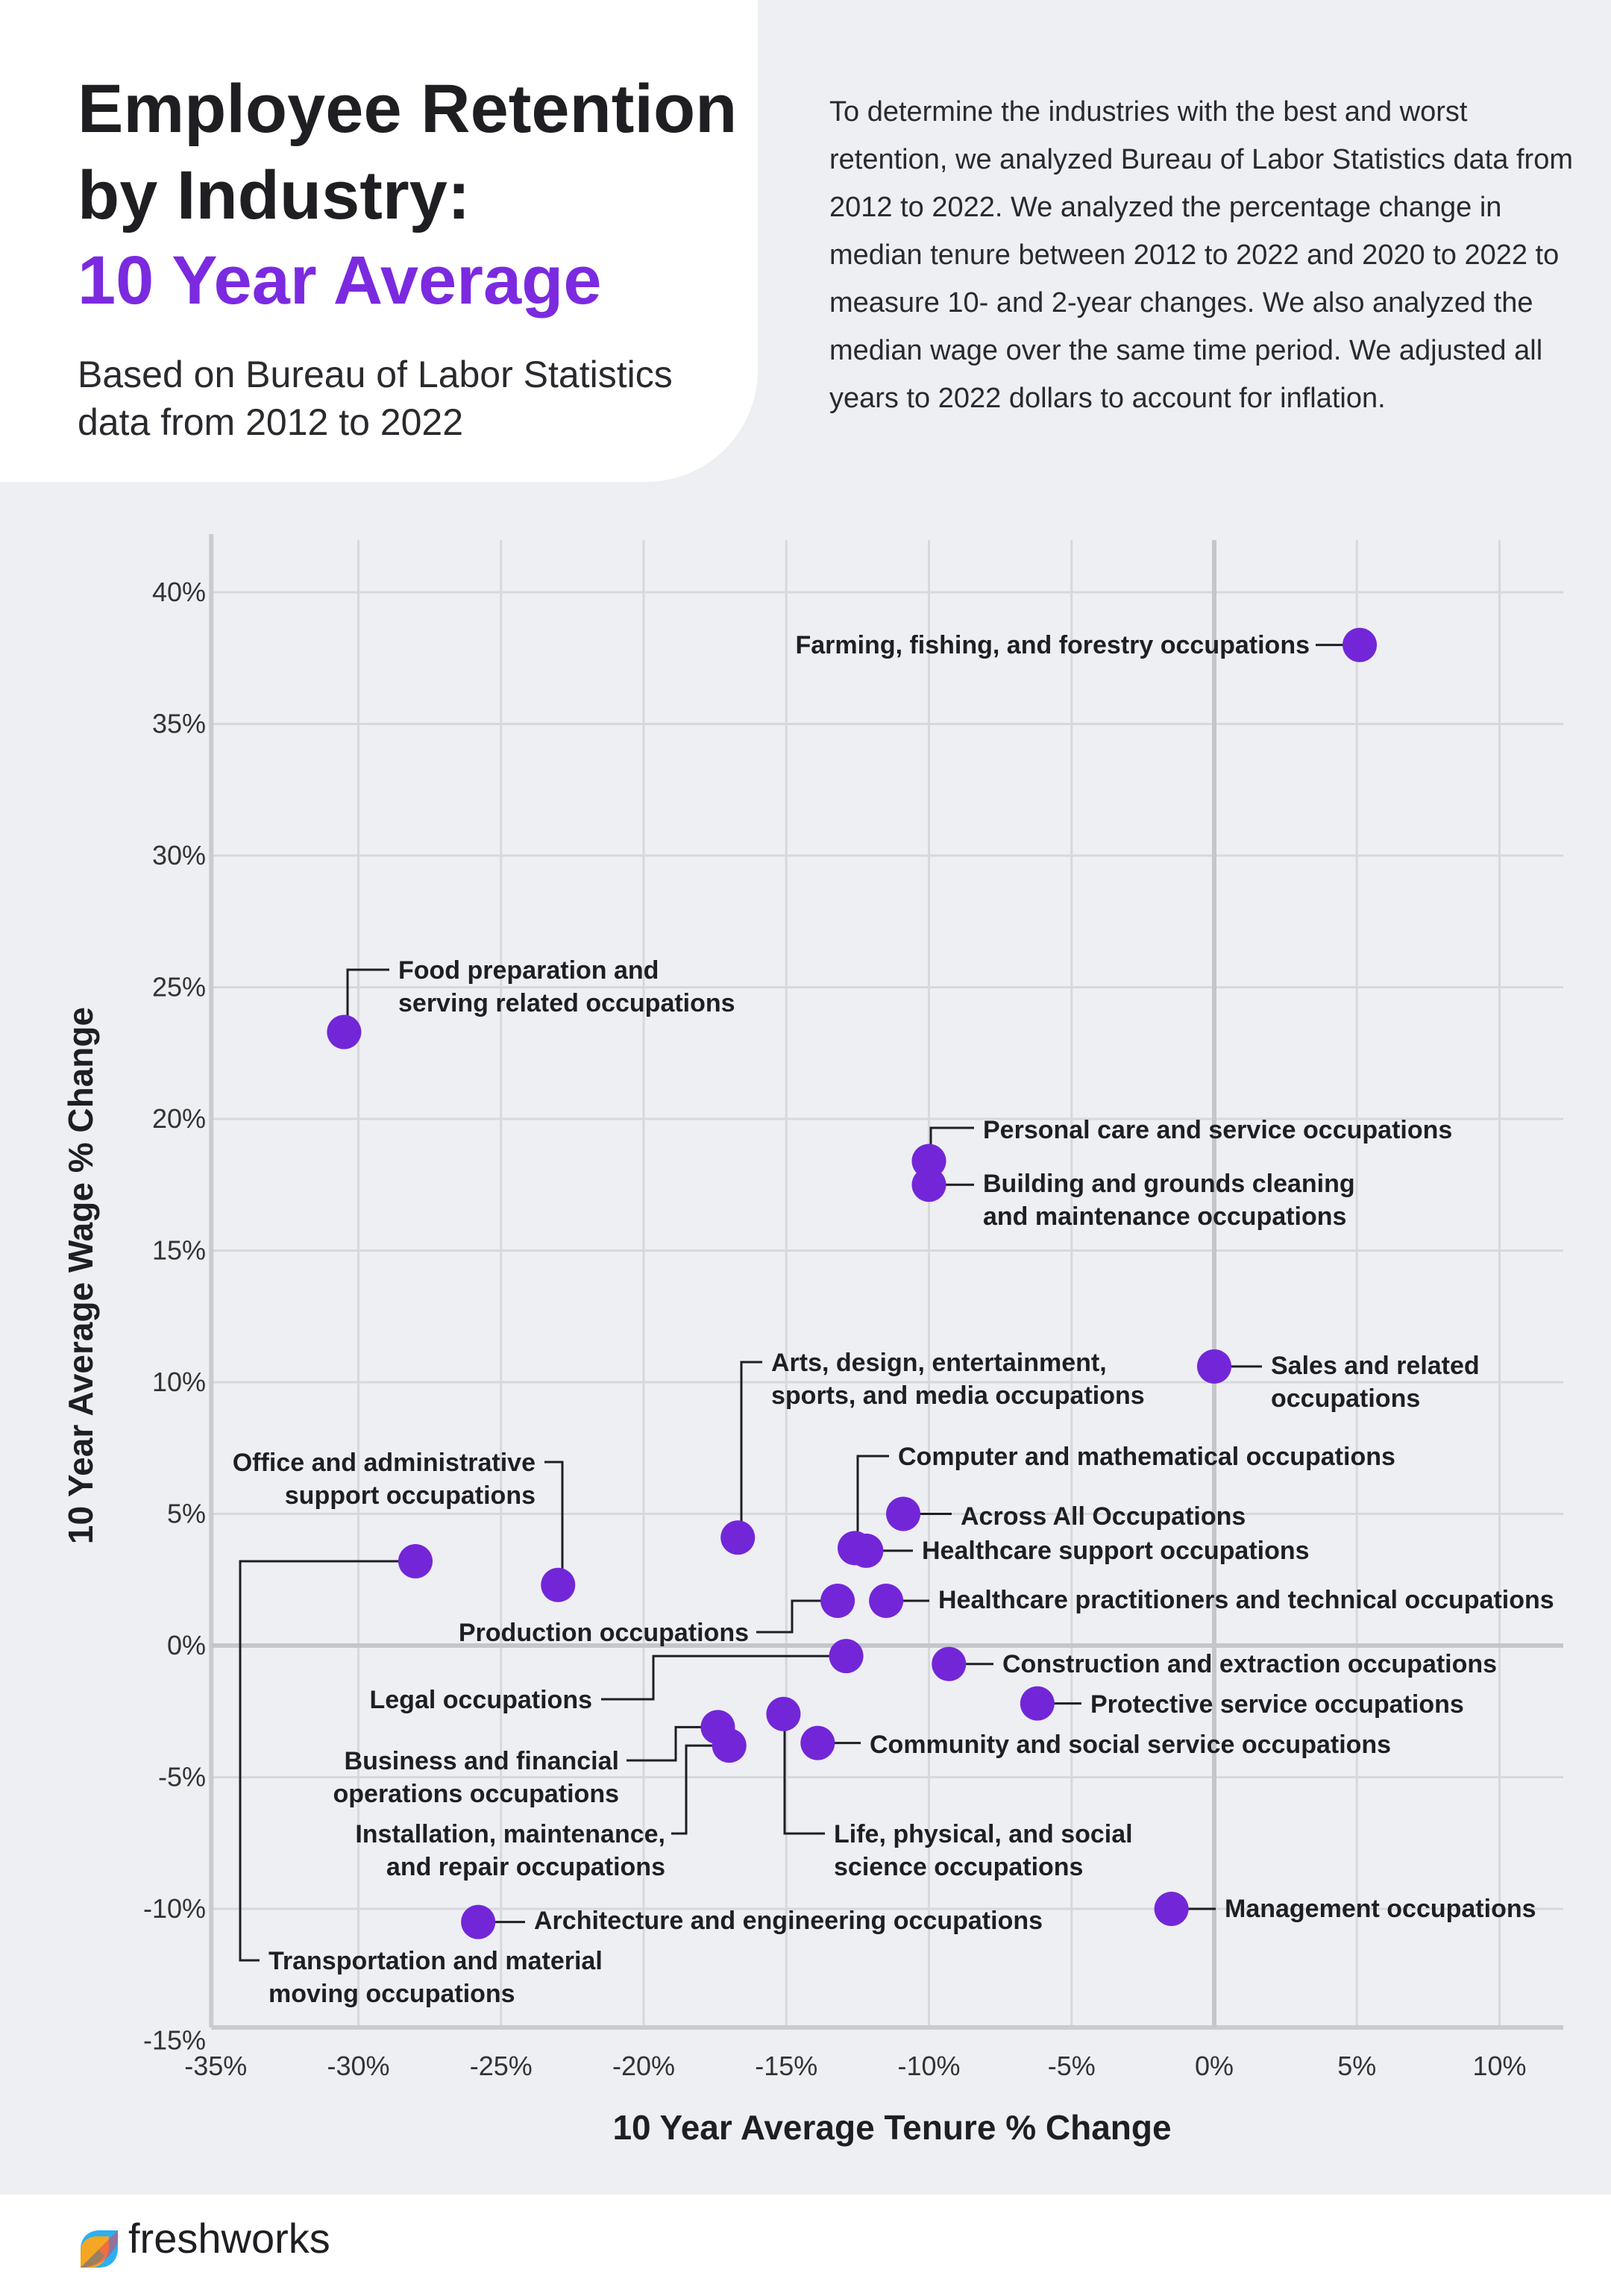  I want to click on point-label: and maintenance occupations, so click(1164, 1216).